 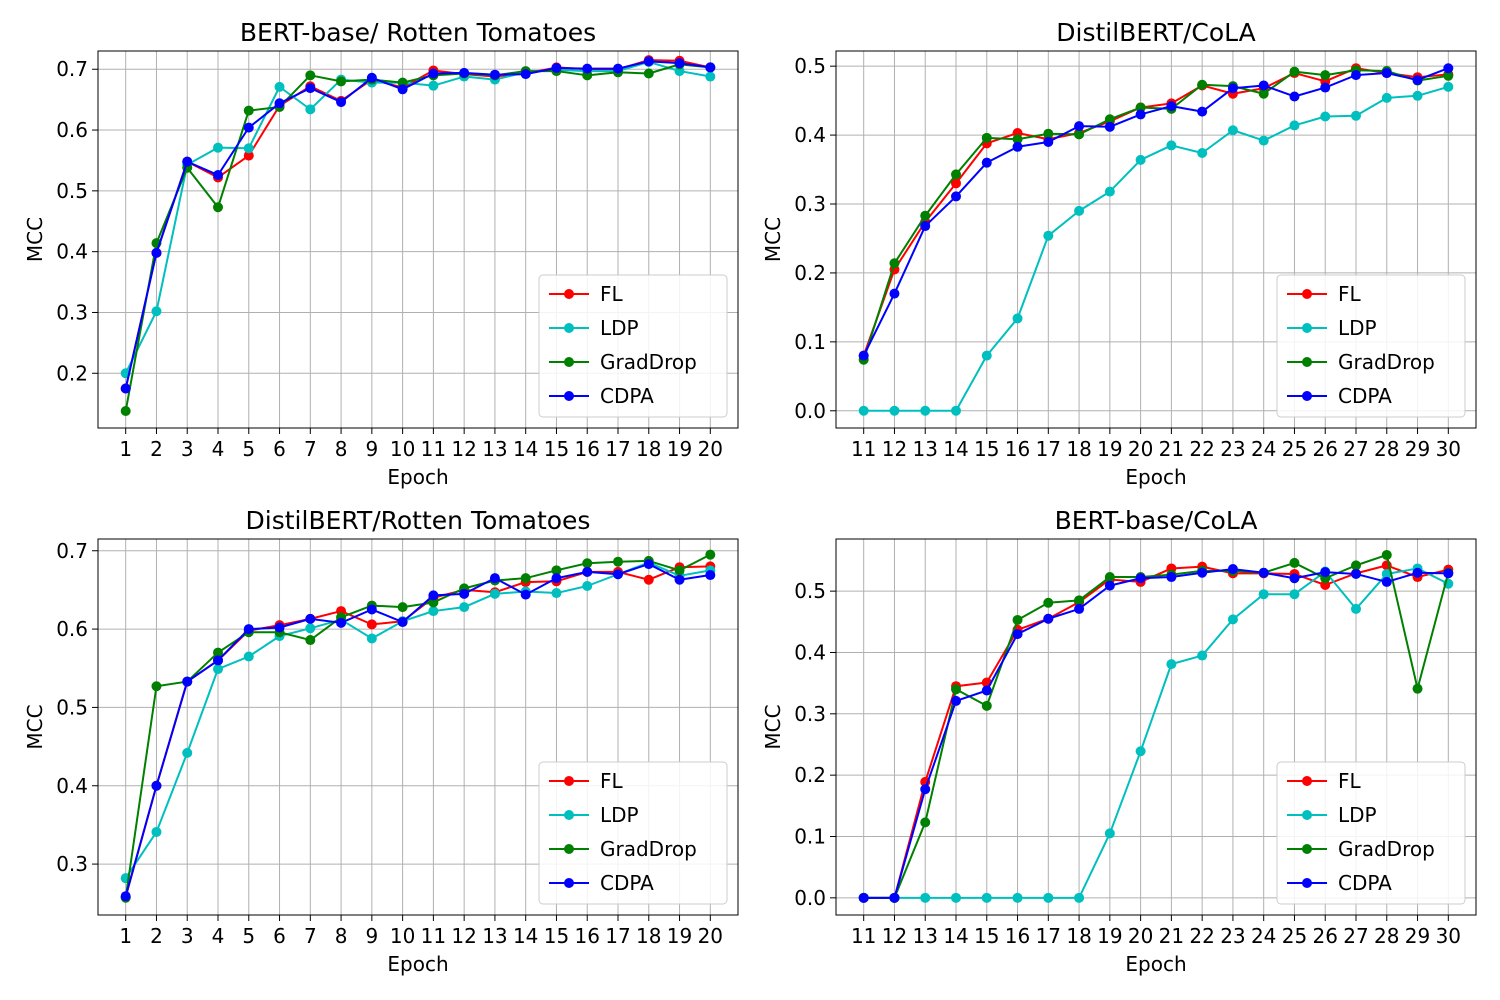 What do you see at coordinates (810, 204) in the screenshot?
I see `y-tick-label: 0.3` at bounding box center [810, 204].